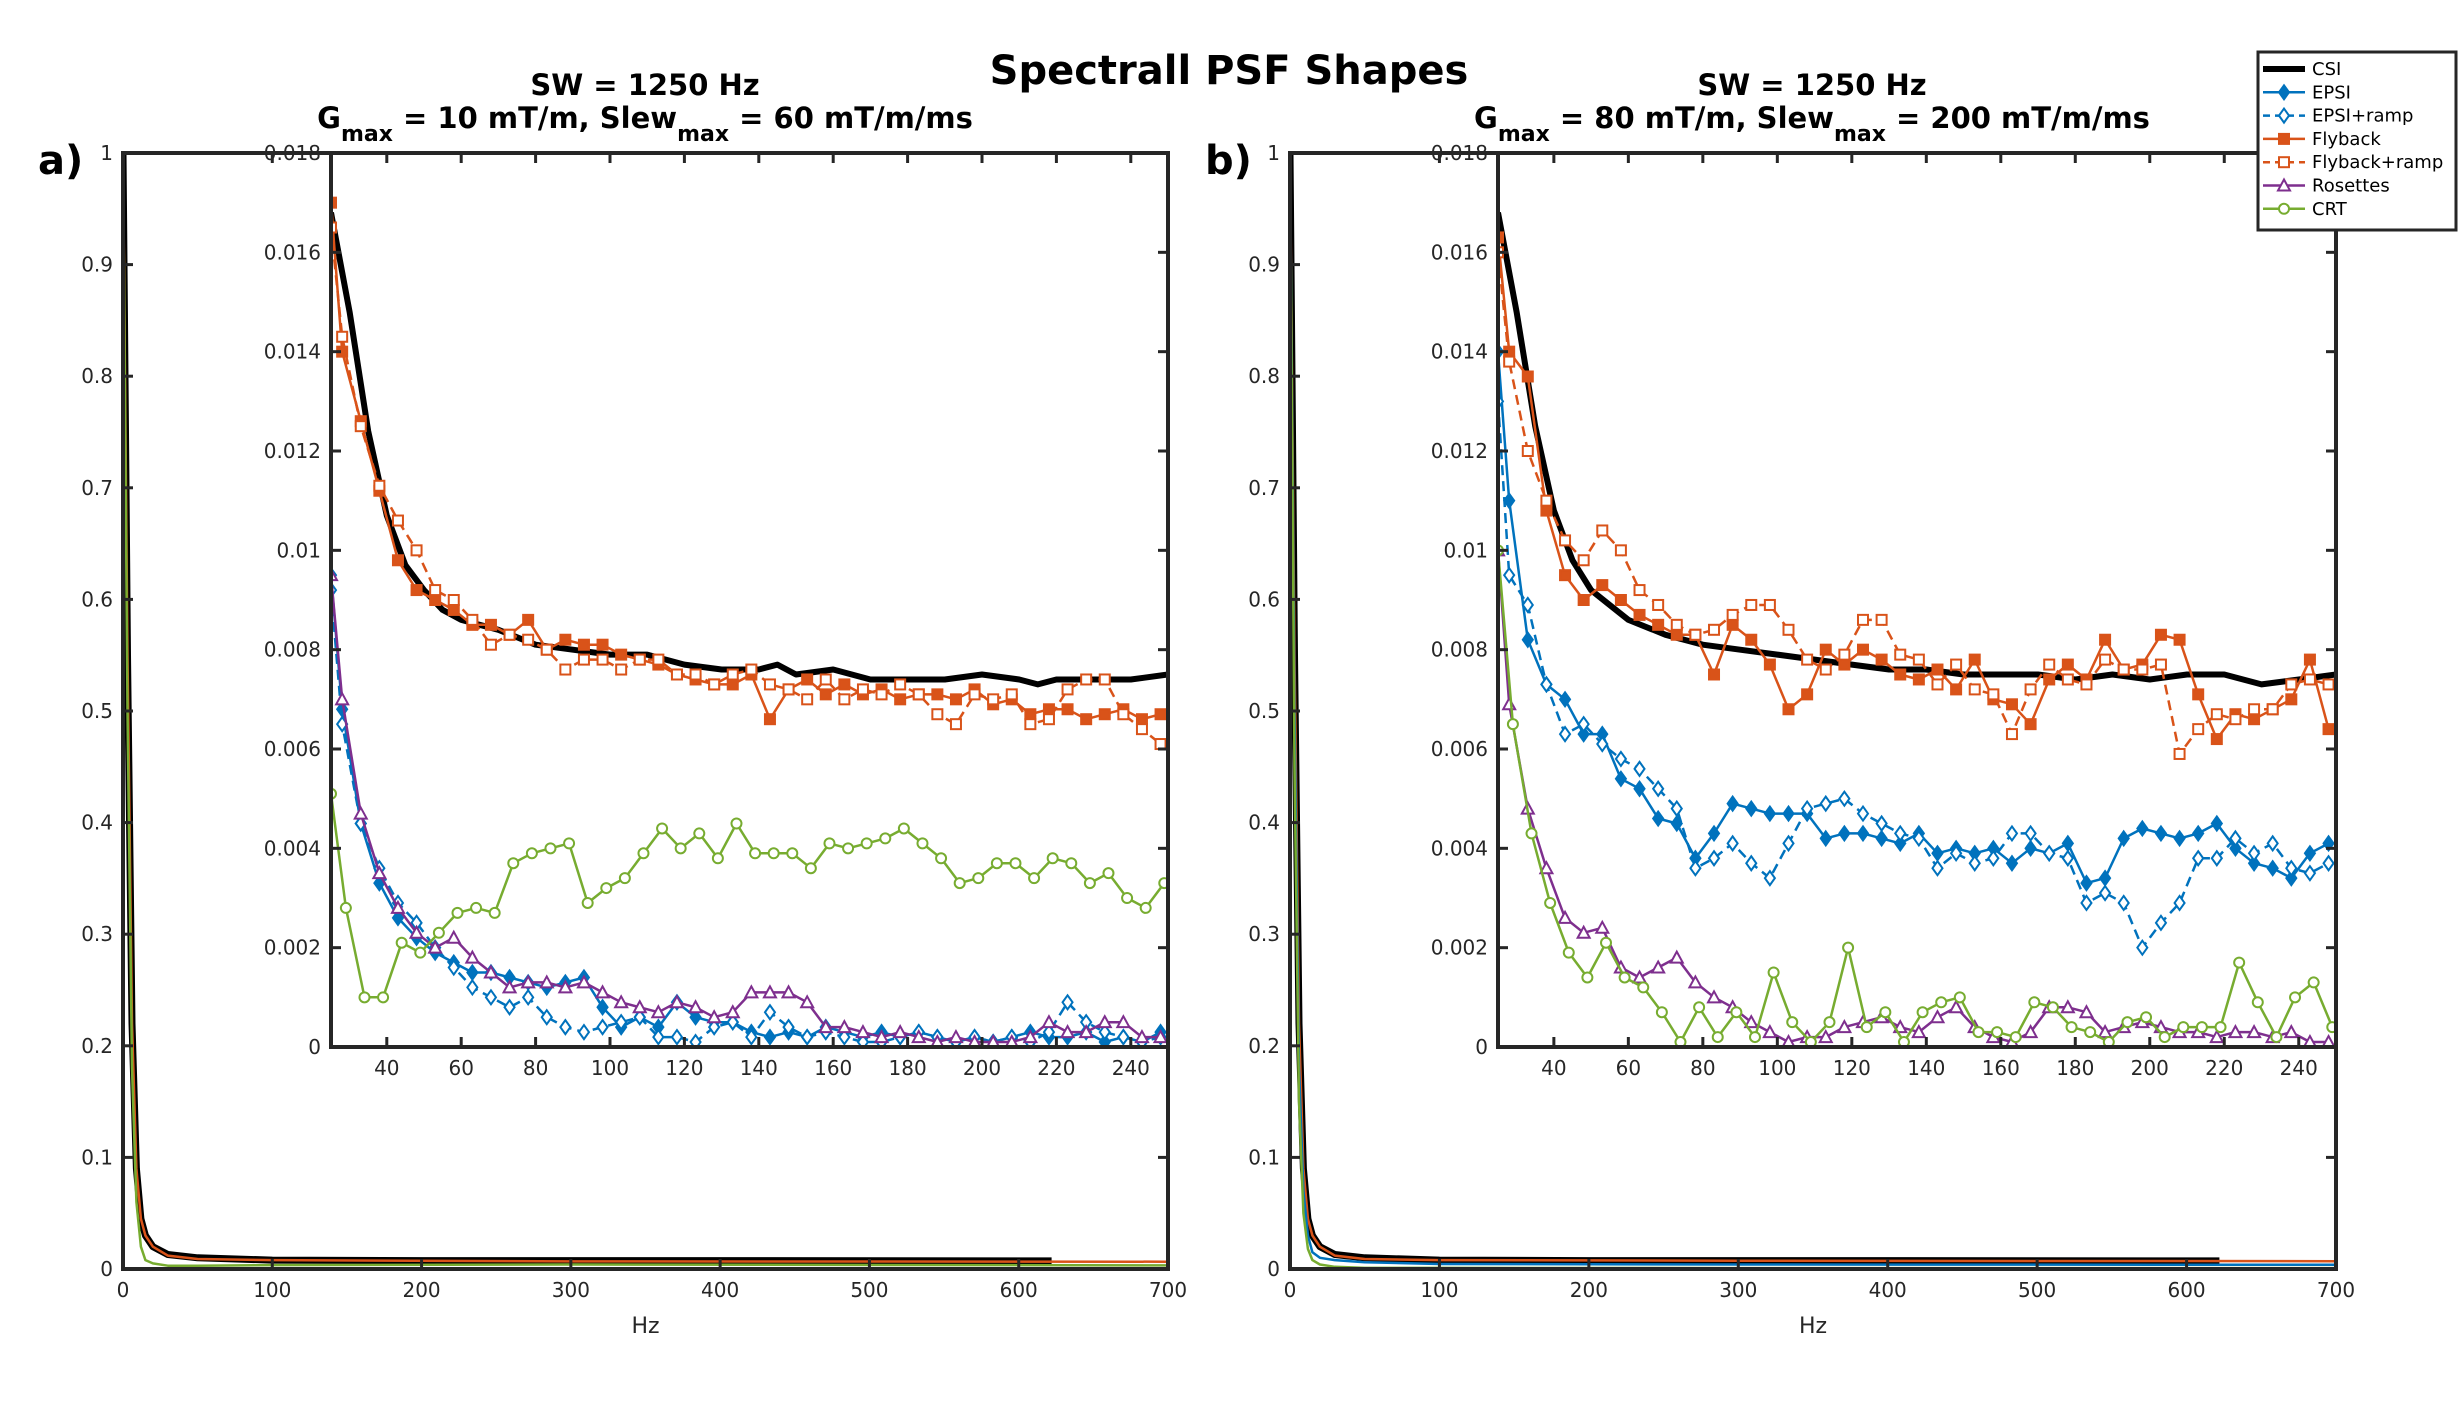  Describe the element at coordinates (292, 352) in the screenshot. I see `a-inset-ytick-label: 0.014` at that location.